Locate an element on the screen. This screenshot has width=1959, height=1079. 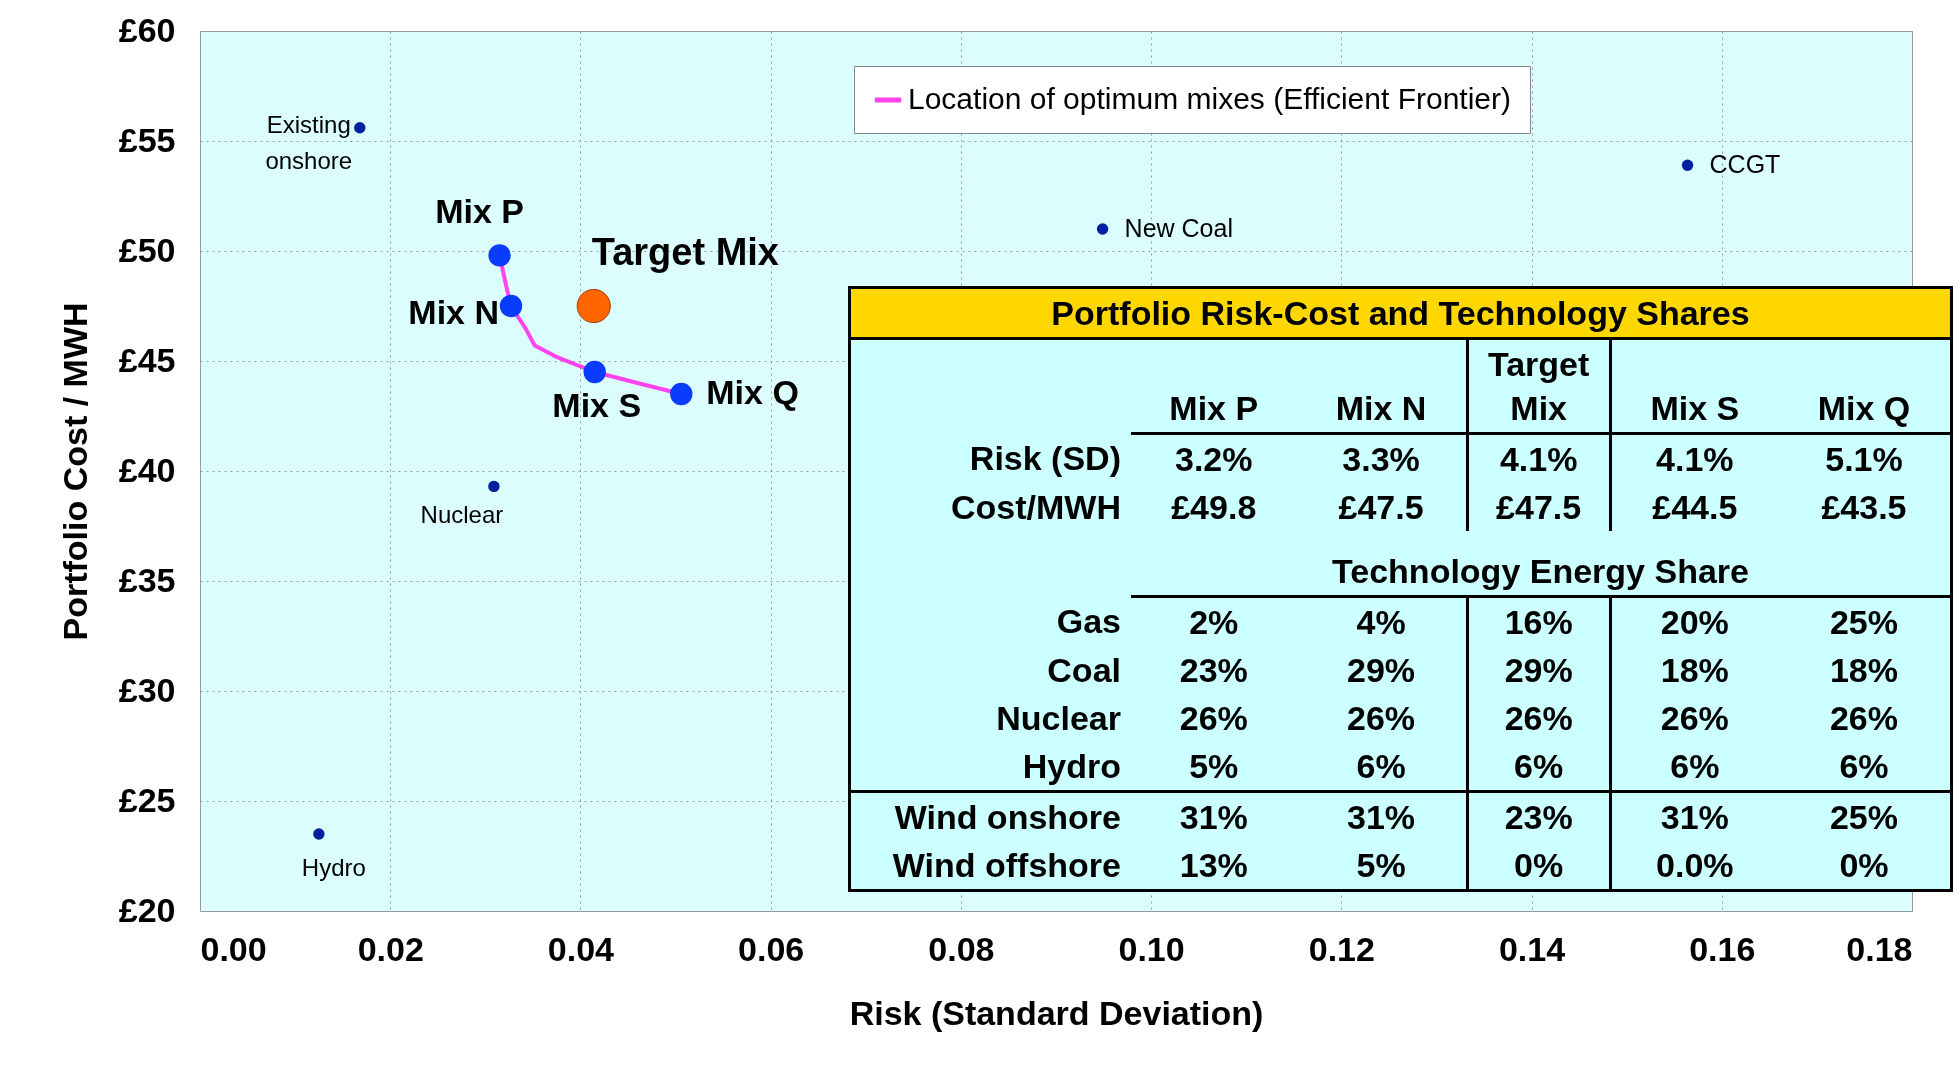
annotation: Mix P is located at coordinates (480, 211).